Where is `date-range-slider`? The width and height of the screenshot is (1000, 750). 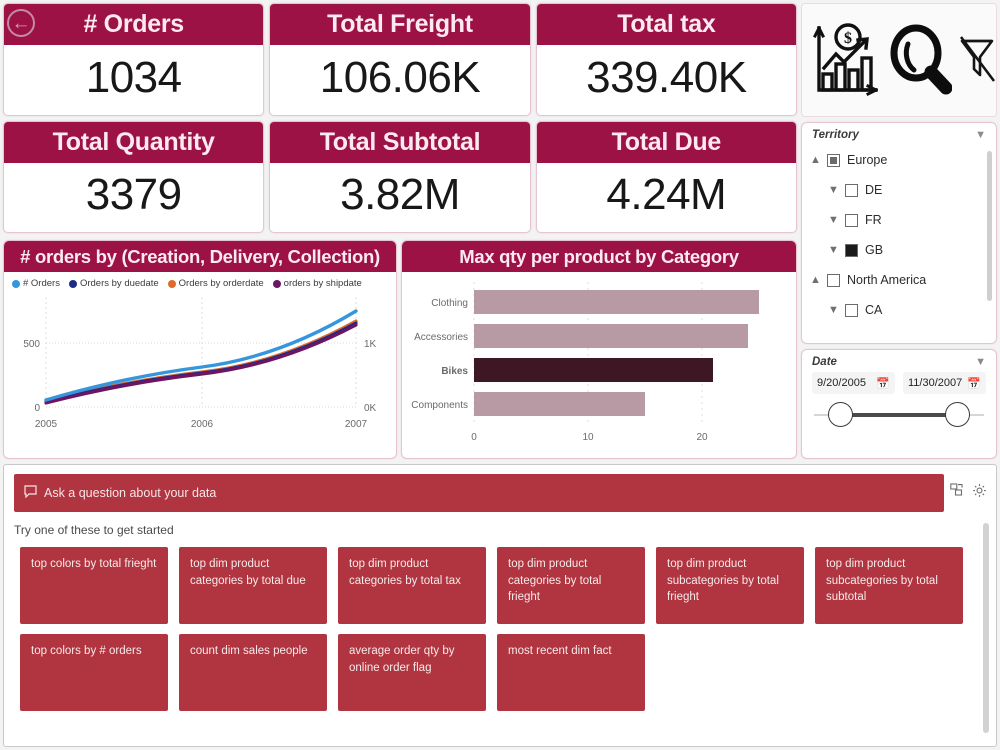
date-range-slider is located at coordinates (899, 414).